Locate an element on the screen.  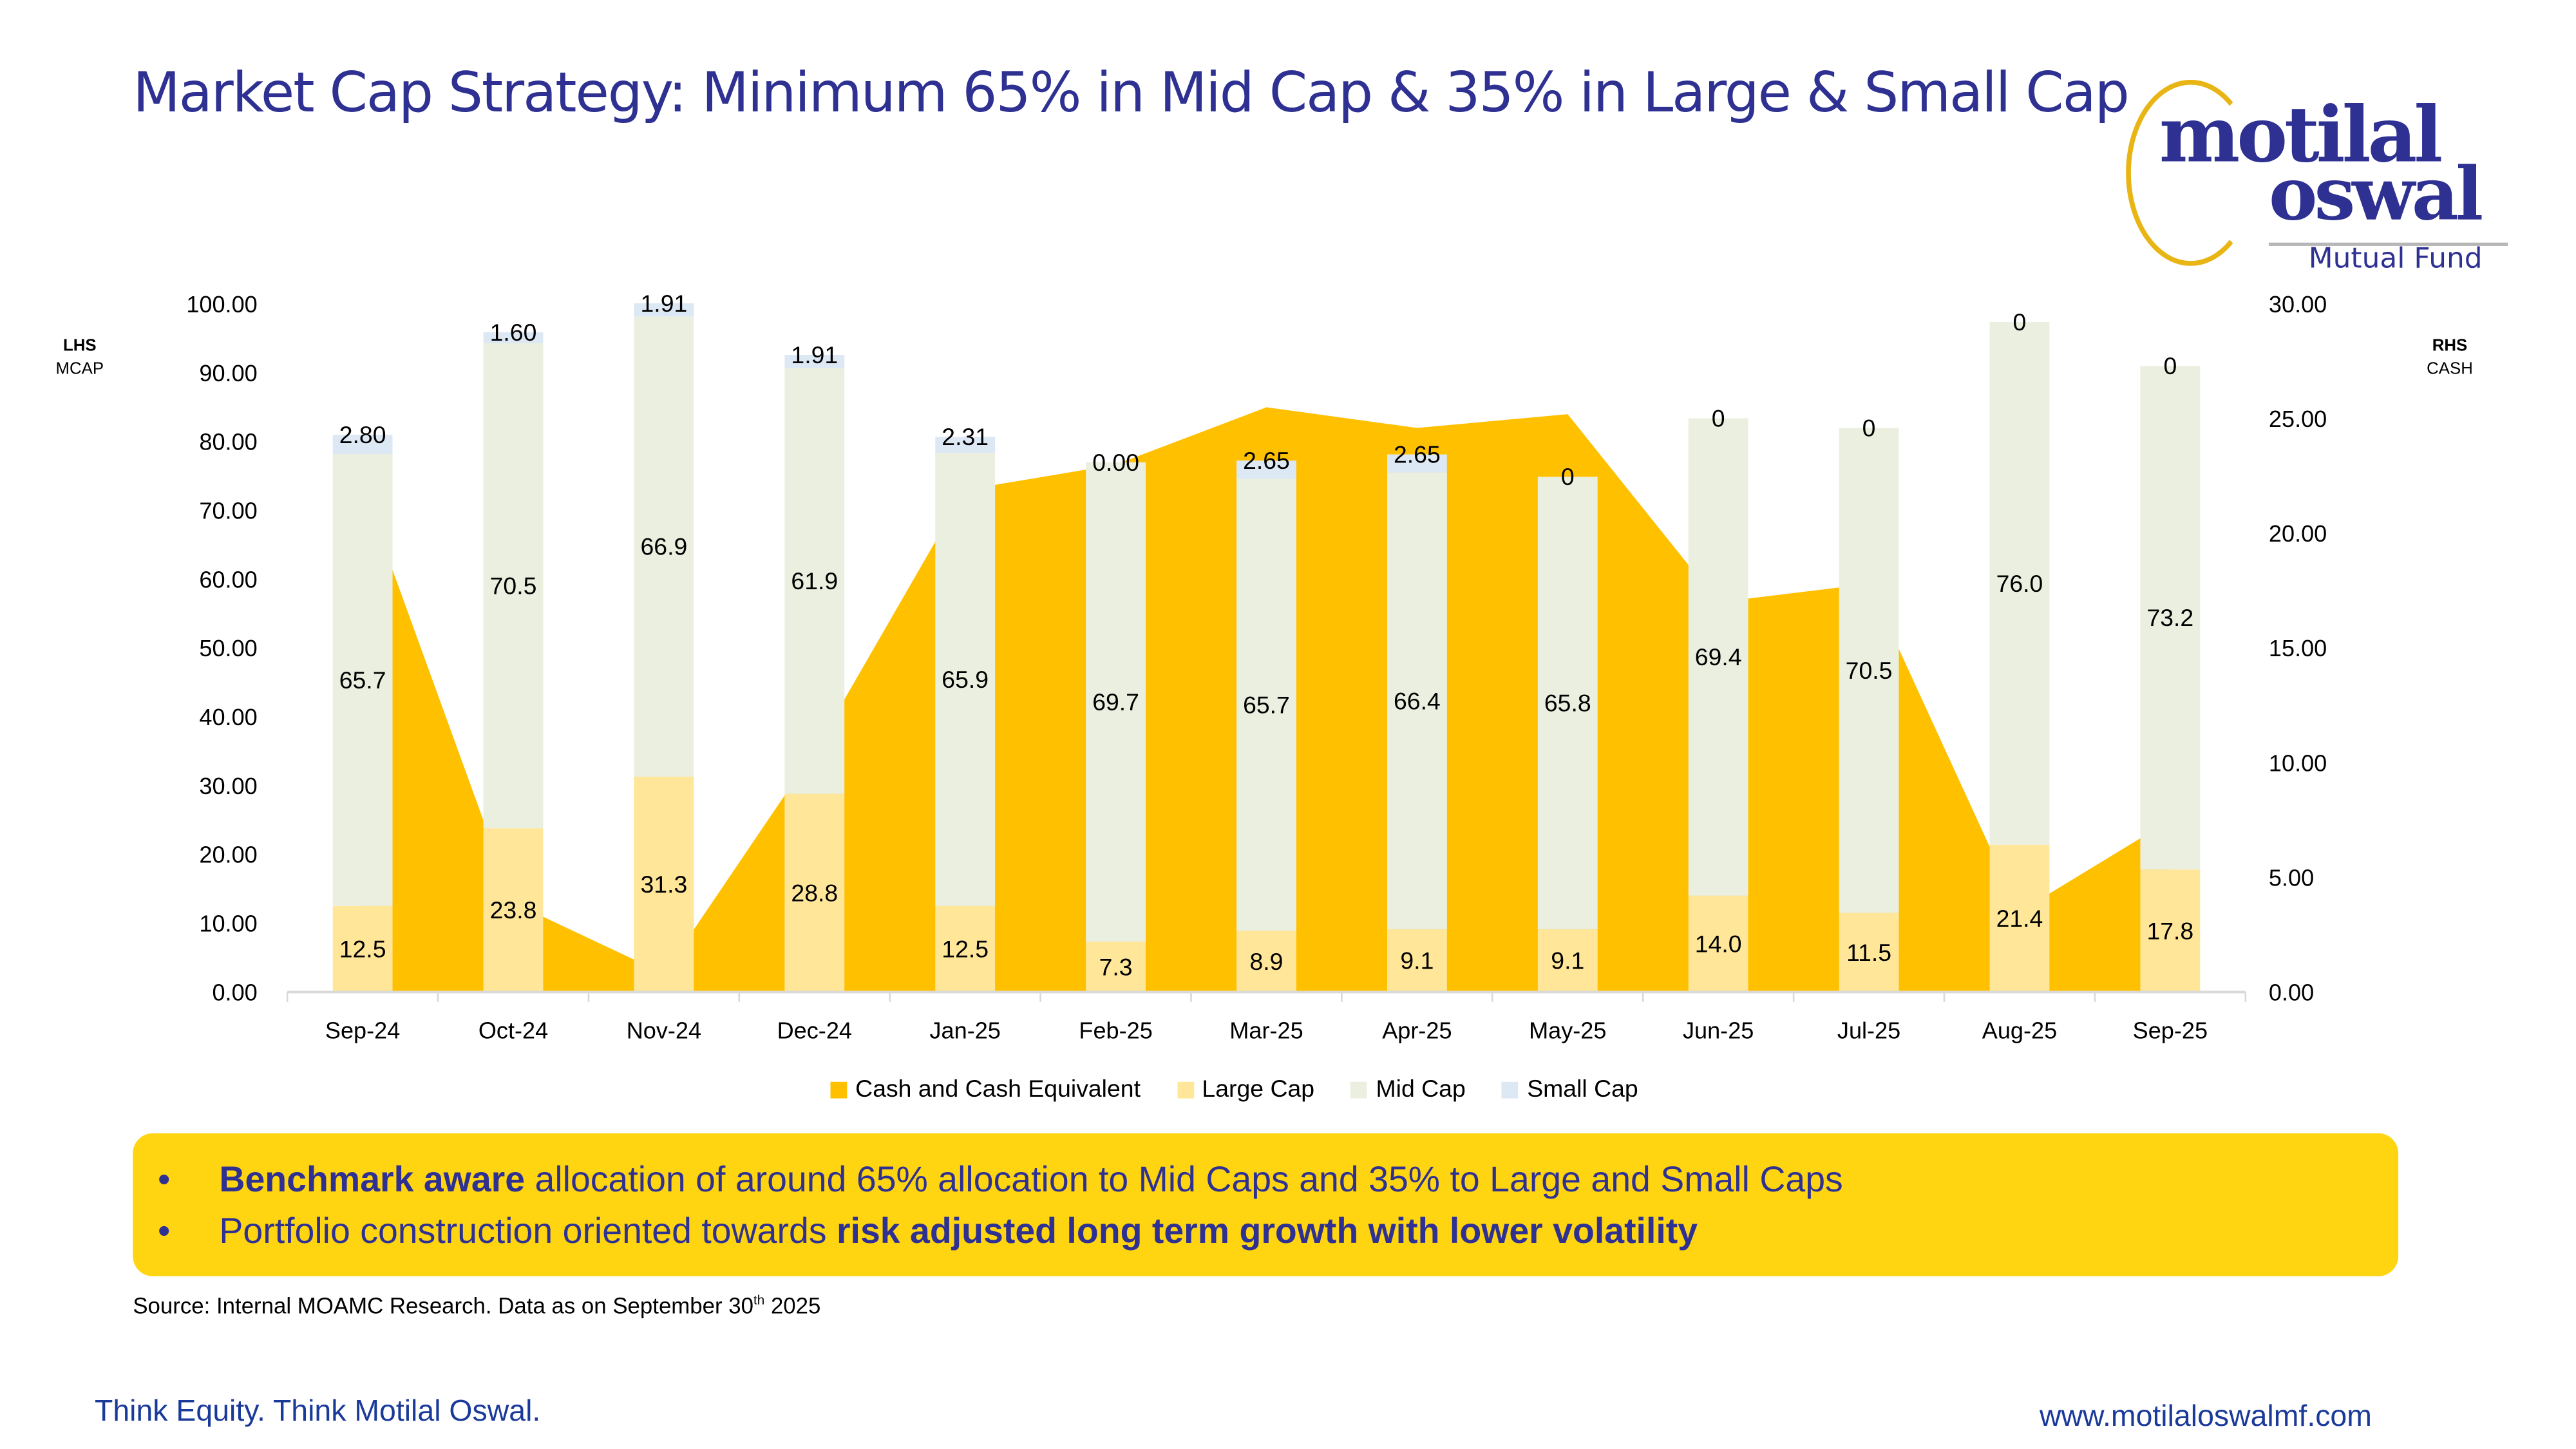
y-right-tick-label: 5.00 is located at coordinates (2291, 878).